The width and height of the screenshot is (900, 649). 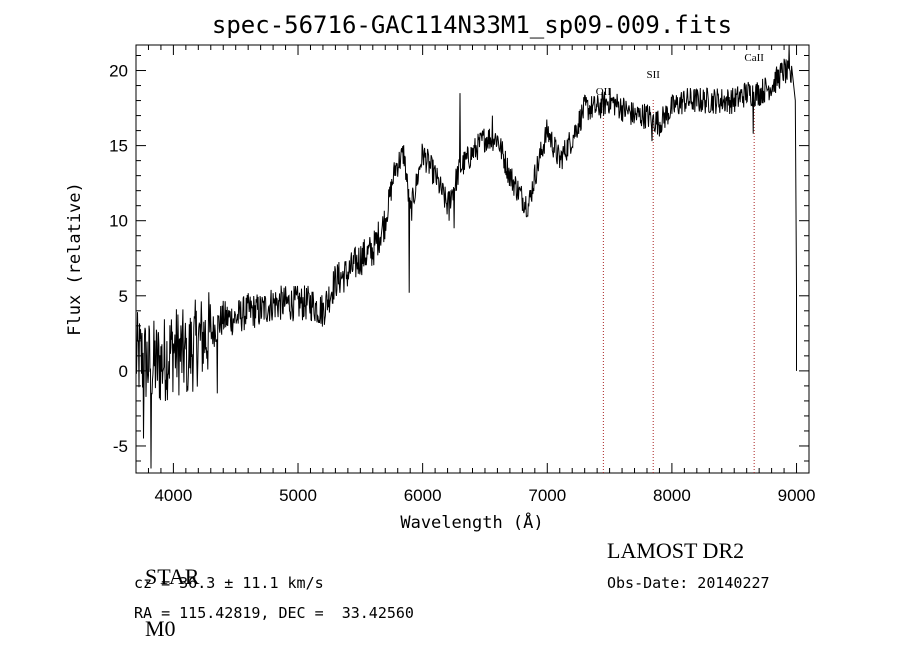 What do you see at coordinates (172, 576) in the screenshot?
I see `star-label: STAR` at bounding box center [172, 576].